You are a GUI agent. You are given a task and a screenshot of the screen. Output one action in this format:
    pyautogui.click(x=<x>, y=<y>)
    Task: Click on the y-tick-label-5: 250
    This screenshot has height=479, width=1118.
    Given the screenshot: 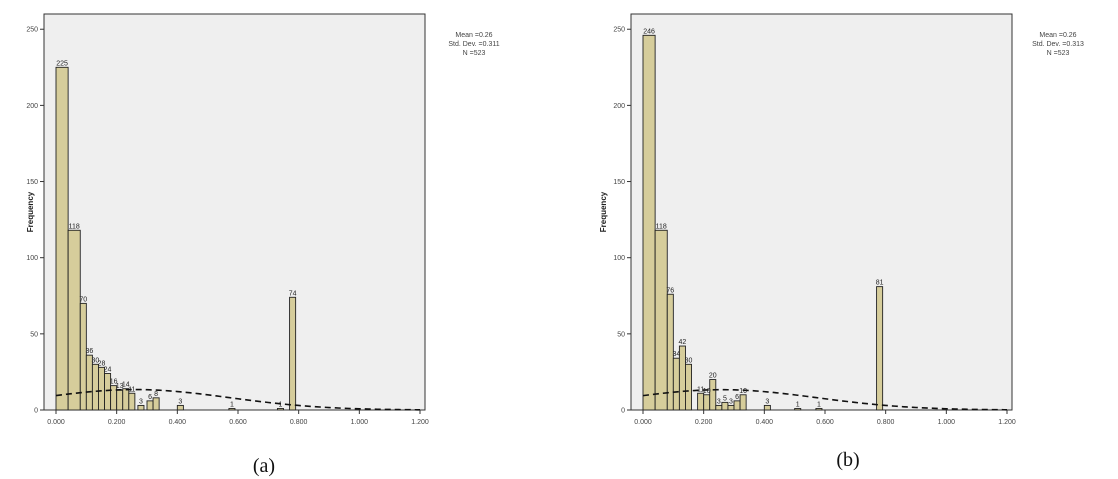 What is the action you would take?
    pyautogui.click(x=32, y=30)
    